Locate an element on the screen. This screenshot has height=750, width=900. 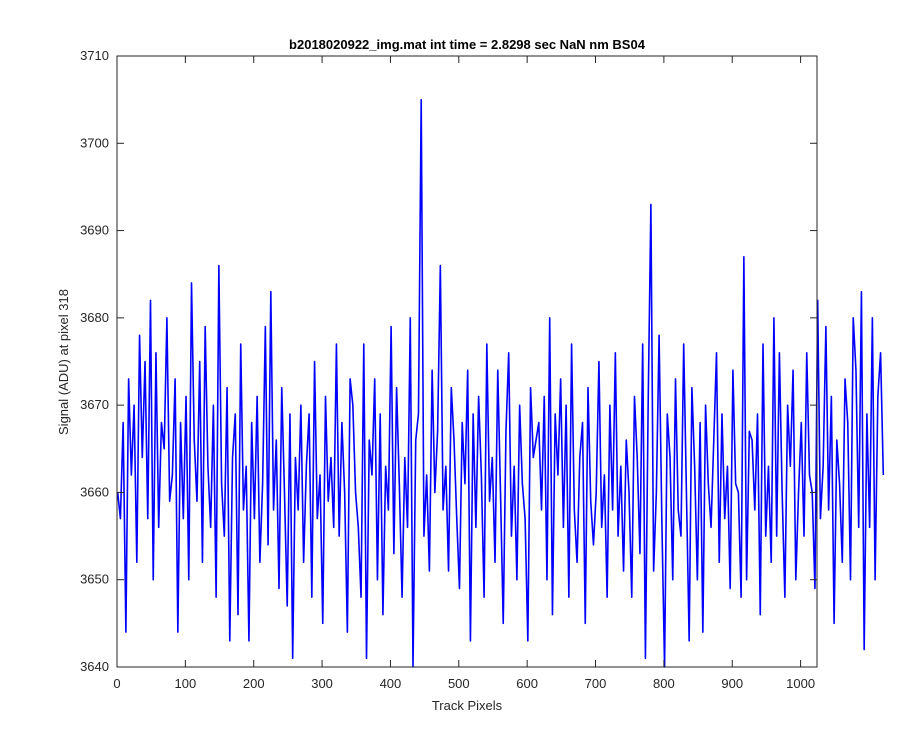
y-tick-label: 3640 is located at coordinates (94, 666).